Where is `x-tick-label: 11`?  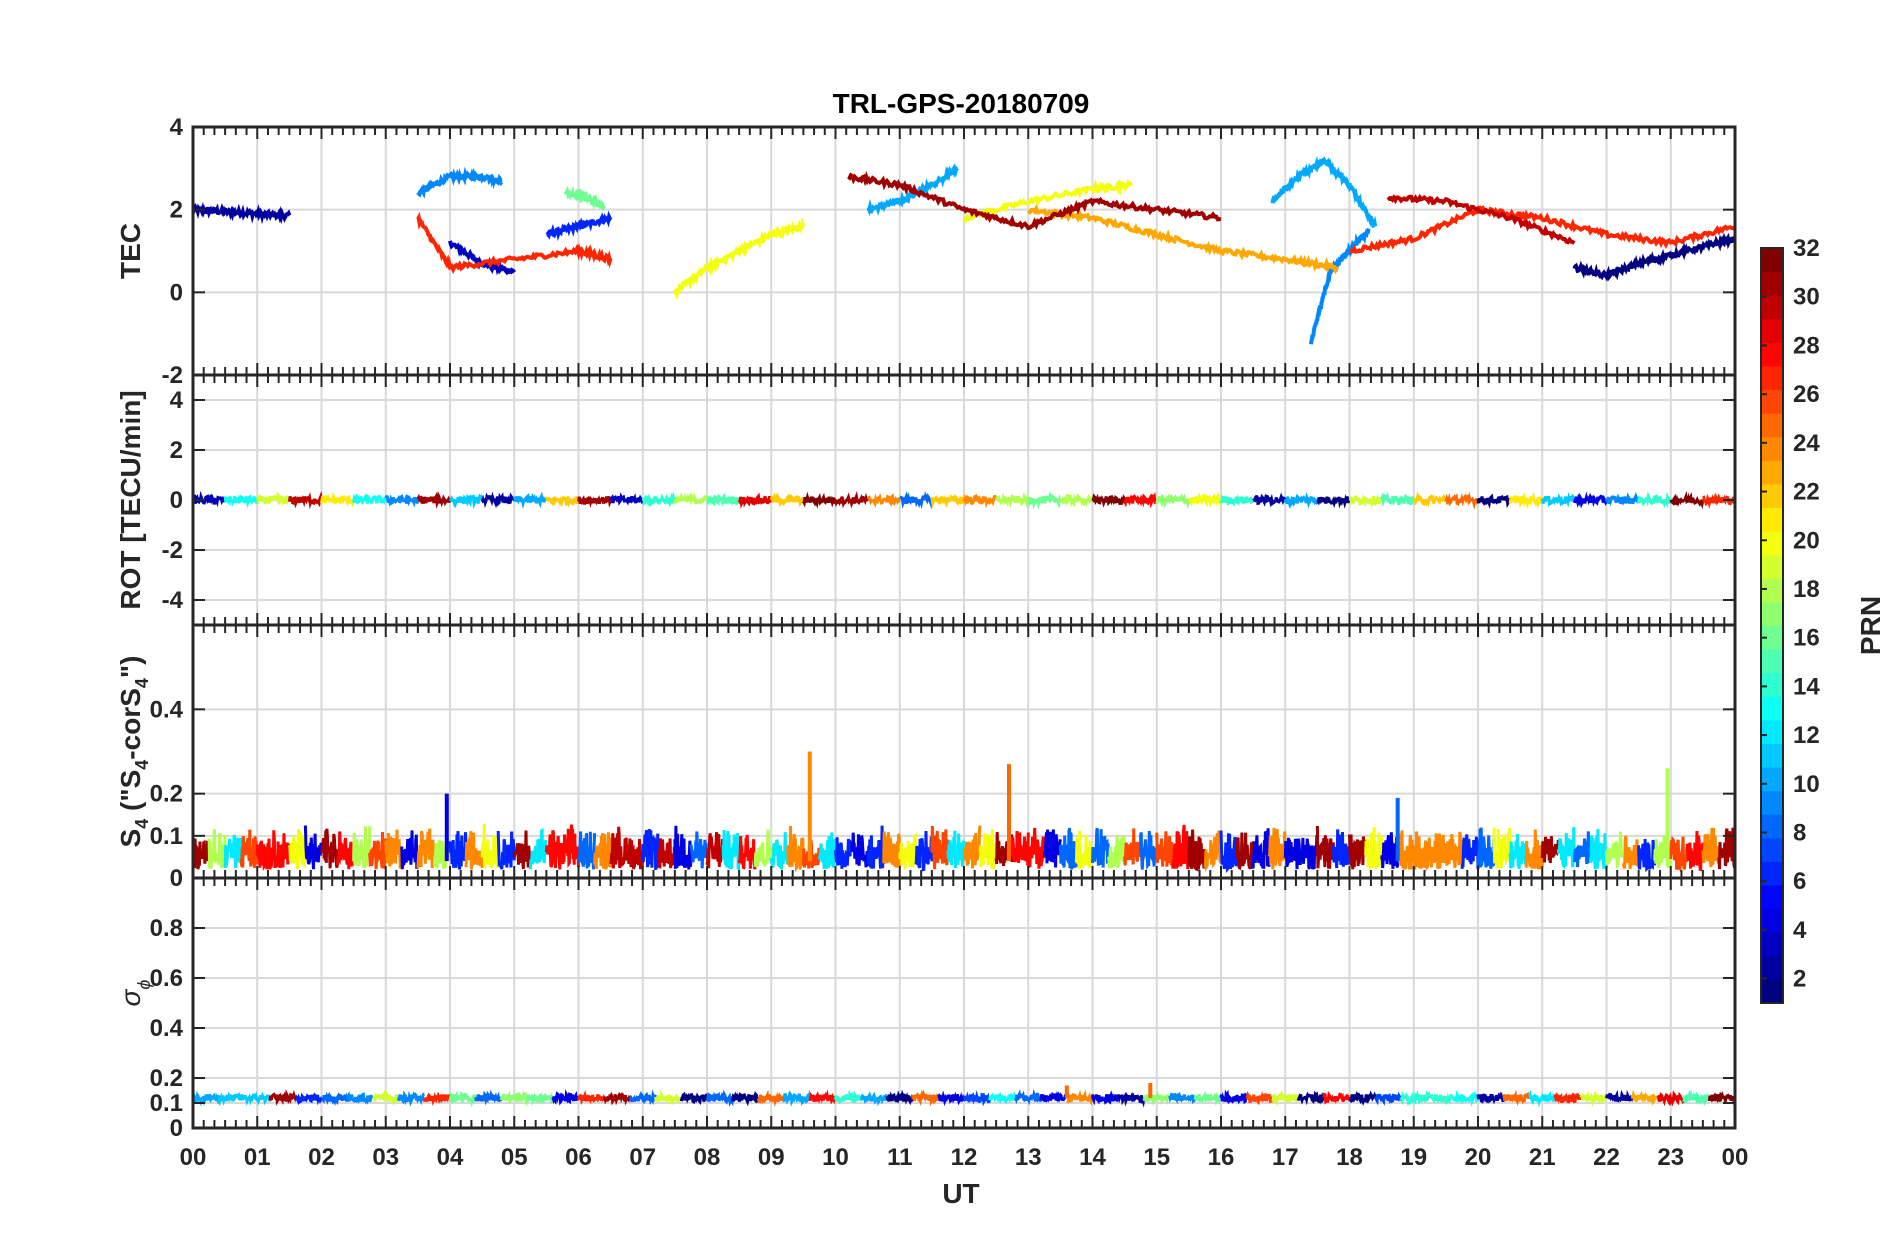 x-tick-label: 11 is located at coordinates (899, 1157).